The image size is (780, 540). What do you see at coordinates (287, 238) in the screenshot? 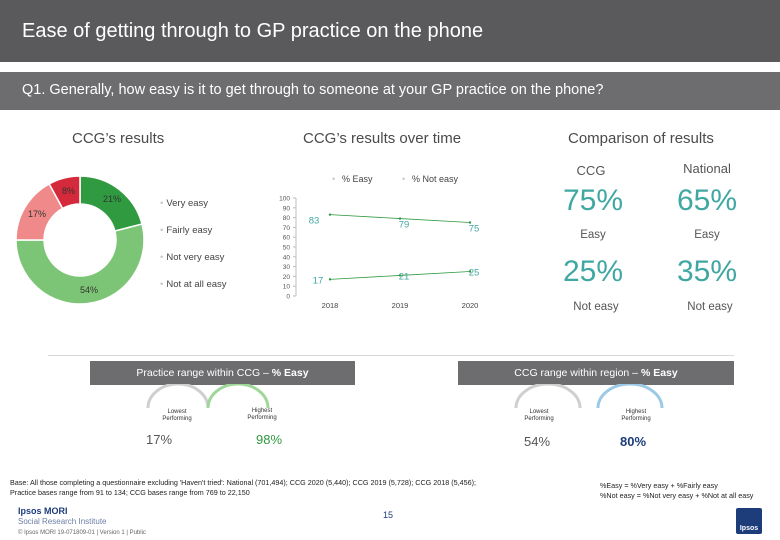
I see `y-tick-label: 60` at bounding box center [287, 238].